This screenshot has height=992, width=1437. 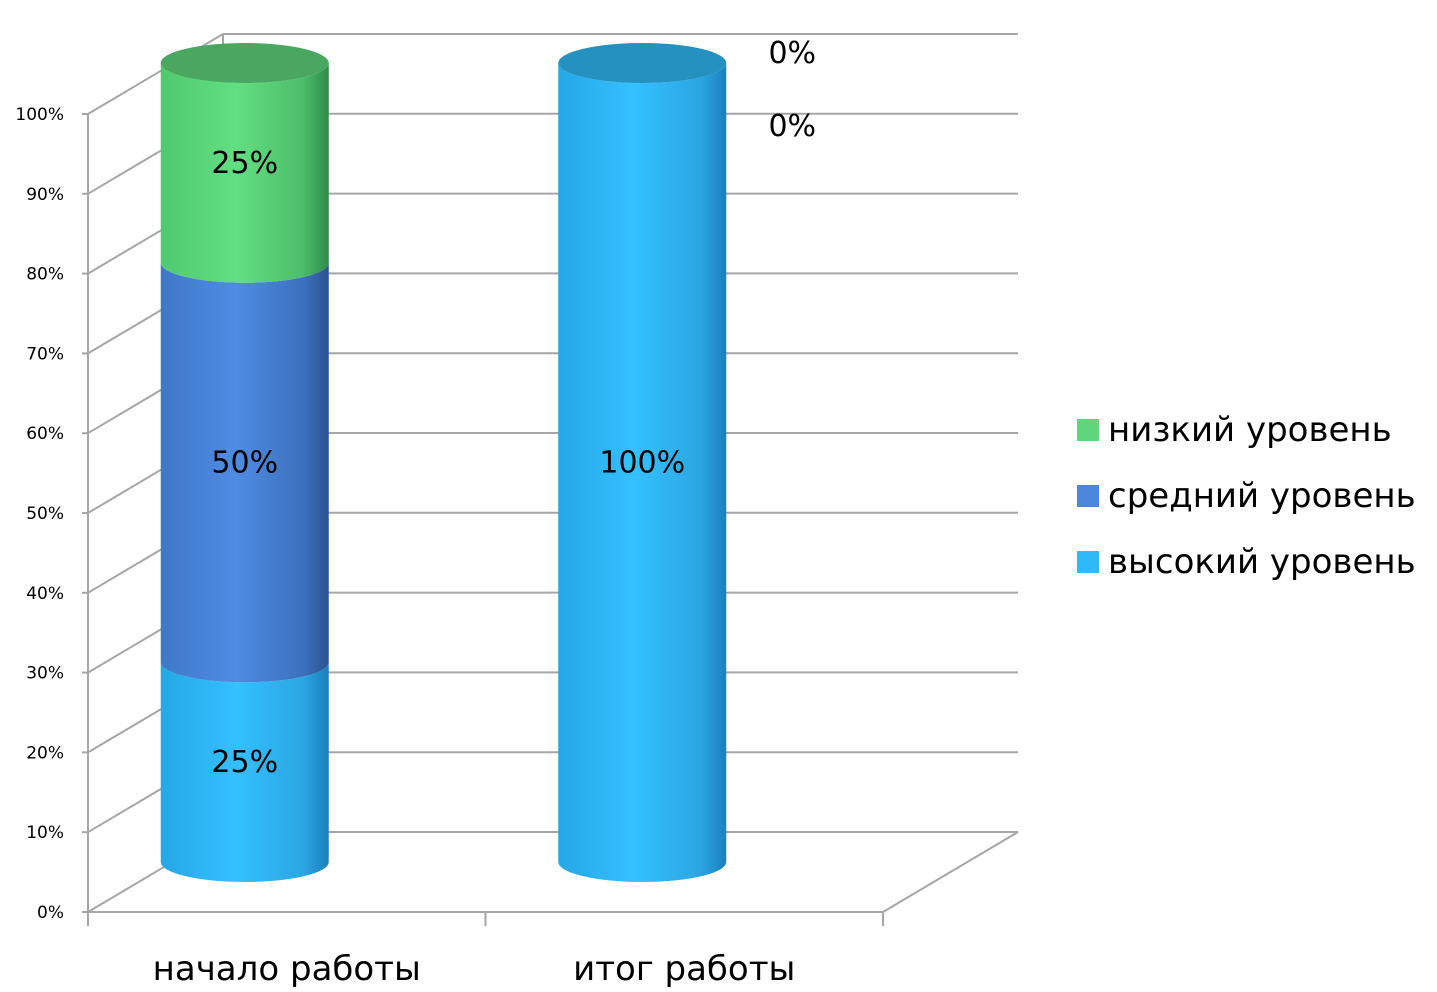 What do you see at coordinates (45, 833) in the screenshot?
I see `y-tick-label: 10%` at bounding box center [45, 833].